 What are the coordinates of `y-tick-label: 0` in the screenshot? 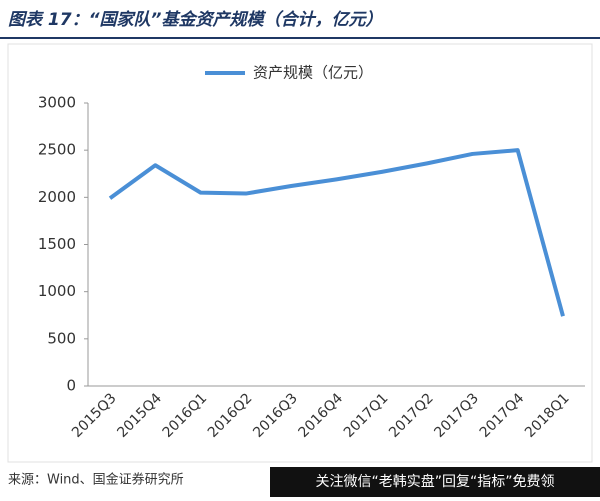 It's located at (71, 386).